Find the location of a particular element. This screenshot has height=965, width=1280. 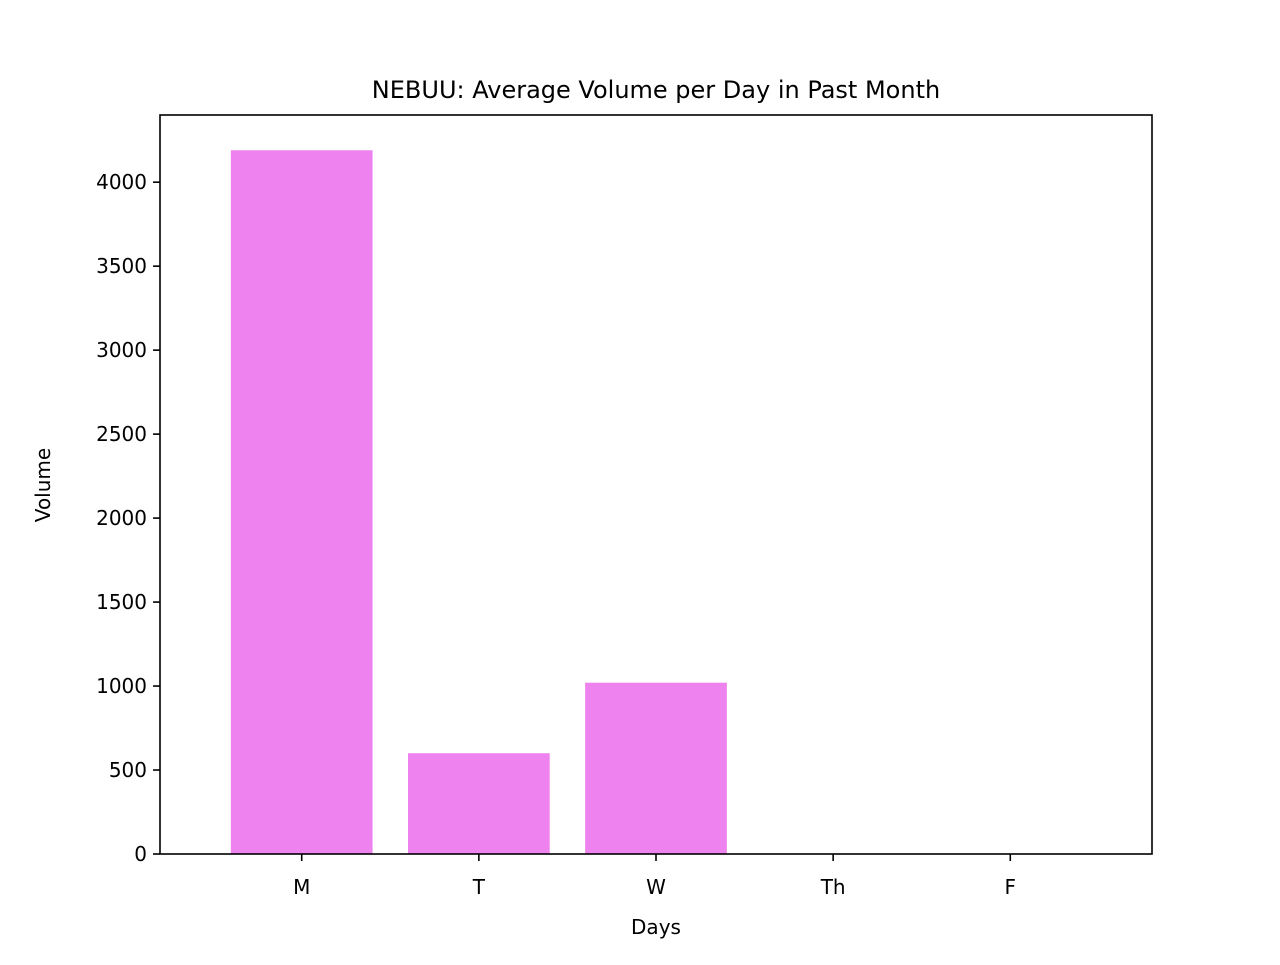

y-tick-label: 3500 is located at coordinates (121, 266).